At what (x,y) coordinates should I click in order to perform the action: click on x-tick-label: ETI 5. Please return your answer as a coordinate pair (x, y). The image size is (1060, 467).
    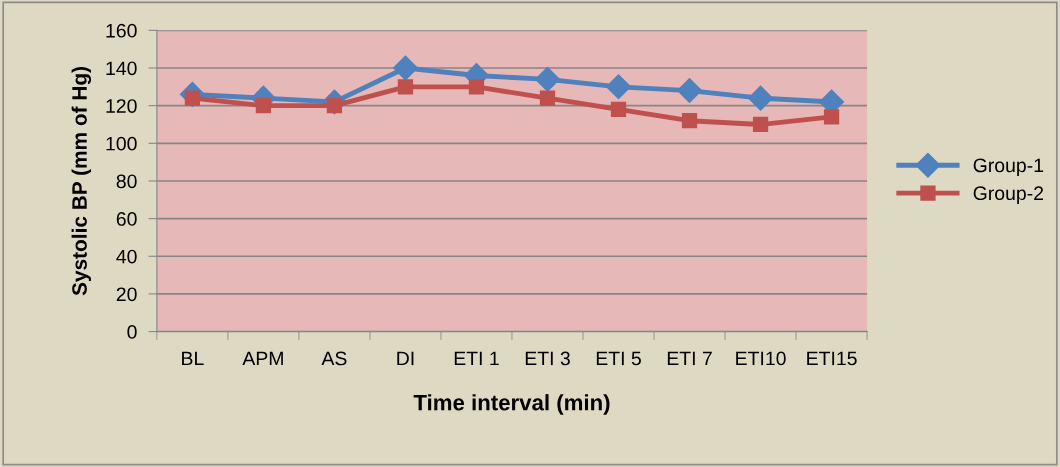
    Looking at the image, I should click on (618, 358).